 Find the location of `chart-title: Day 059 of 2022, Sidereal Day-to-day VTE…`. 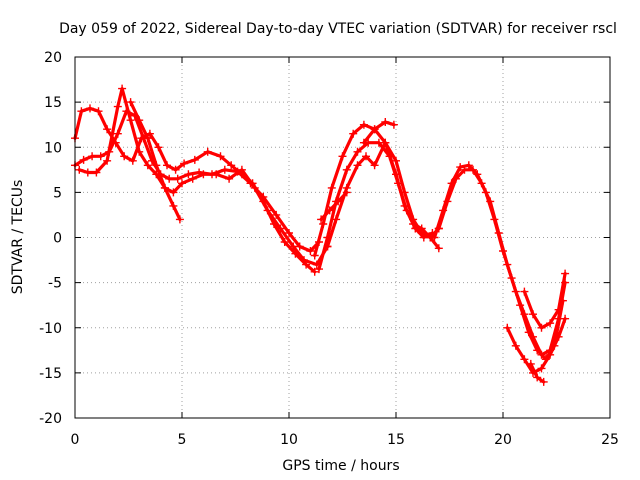

chart-title: Day 059 of 2022, Sidereal Day-to-day VTE… is located at coordinates (338, 29).